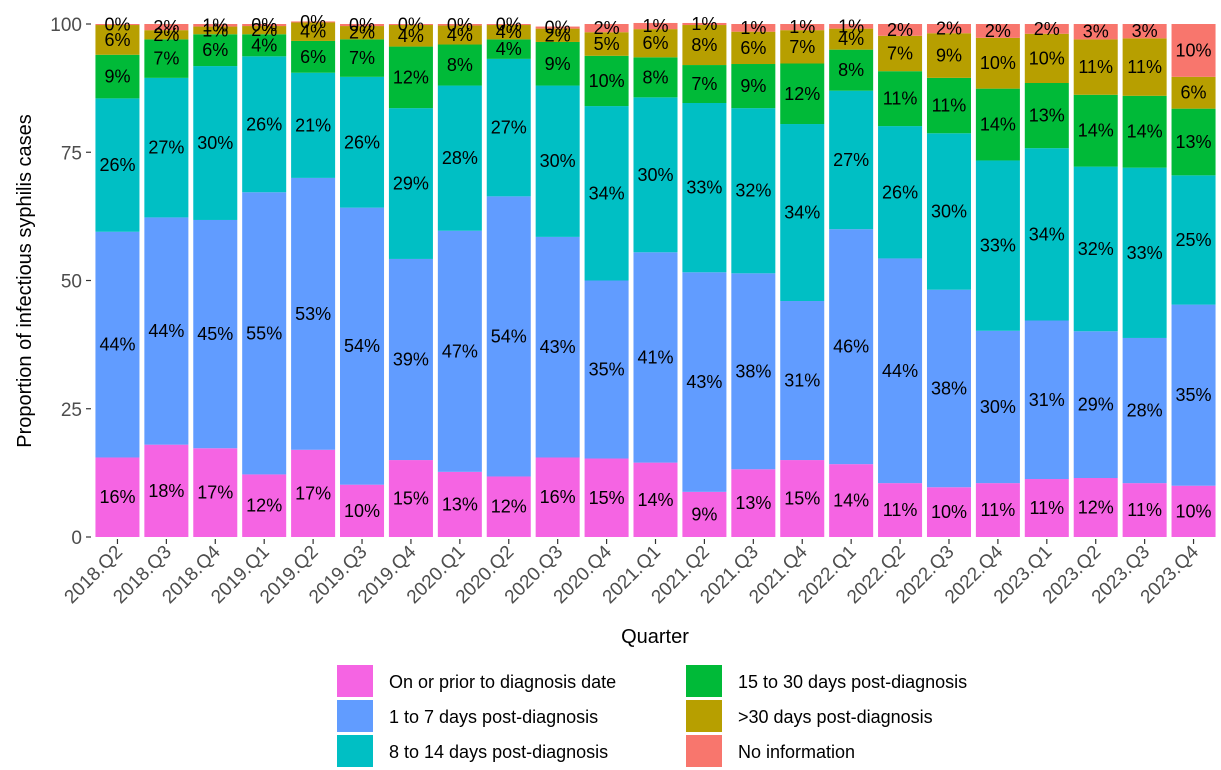 The width and height of the screenshot is (1221, 770). I want to click on segment-label: 16%, so click(117, 497).